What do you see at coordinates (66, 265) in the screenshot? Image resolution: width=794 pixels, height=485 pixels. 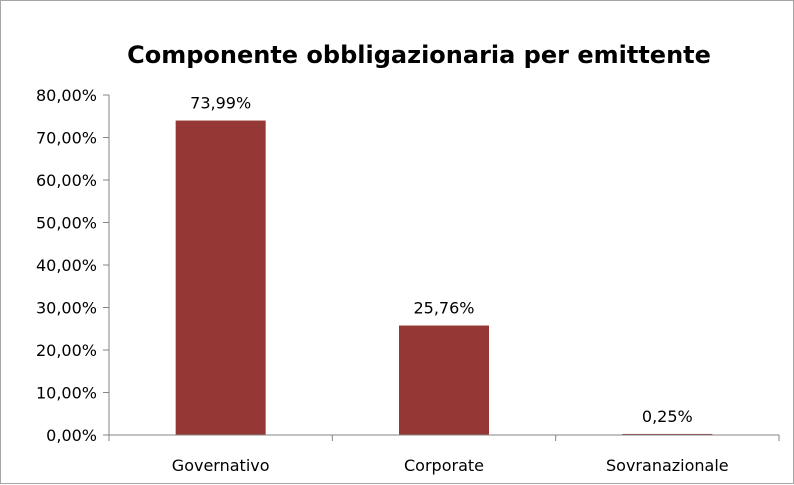 I see `y-tick-label: 40,00%` at bounding box center [66, 265].